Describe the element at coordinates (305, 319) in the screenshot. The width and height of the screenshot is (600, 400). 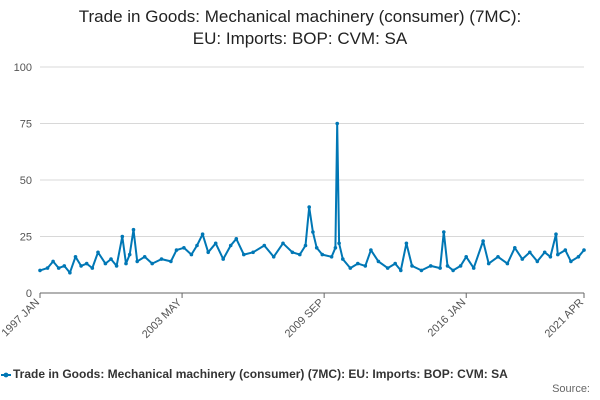
I see `x-tick-label: 2009 SEP` at that location.